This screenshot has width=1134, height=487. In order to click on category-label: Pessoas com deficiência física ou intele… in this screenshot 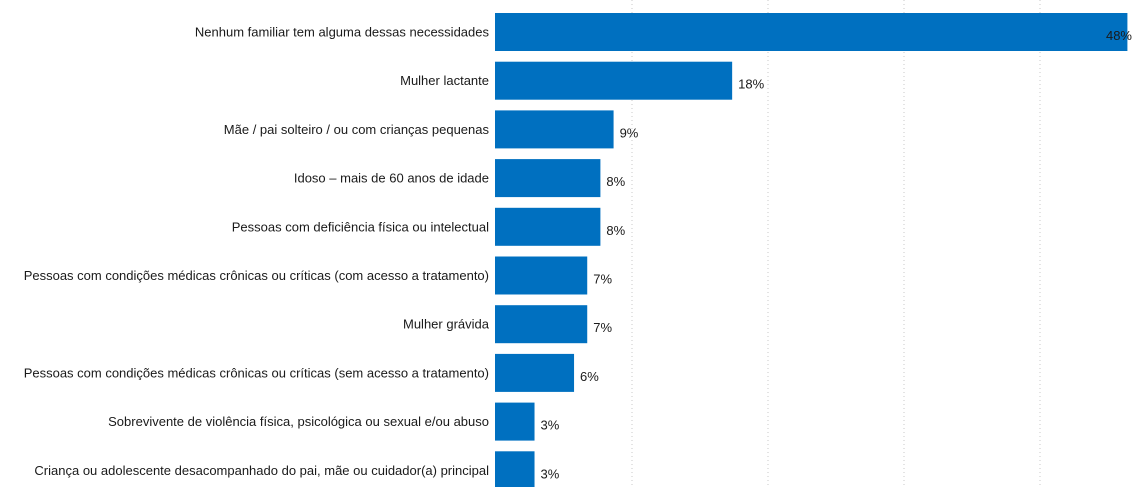, I will do `click(360, 226)`.